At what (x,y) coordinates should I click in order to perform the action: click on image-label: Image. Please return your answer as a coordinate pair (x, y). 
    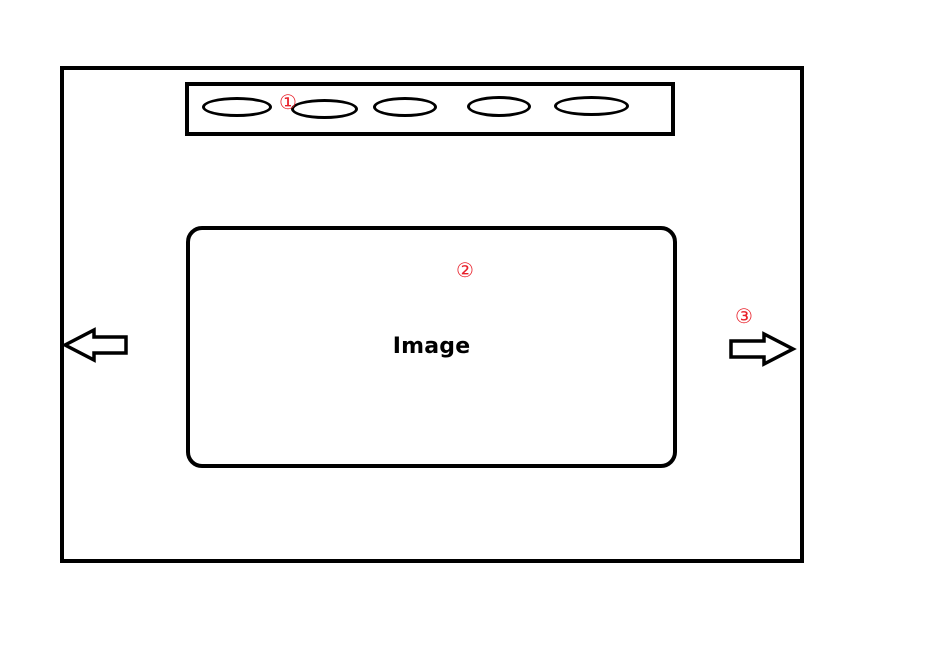
    Looking at the image, I should click on (431, 346).